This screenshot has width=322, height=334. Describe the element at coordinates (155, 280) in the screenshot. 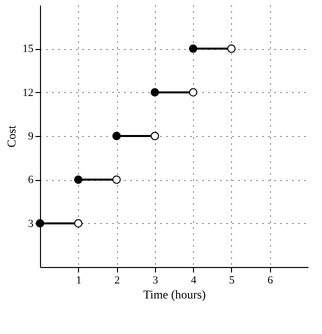

I see `x-tick-label: 3` at that location.